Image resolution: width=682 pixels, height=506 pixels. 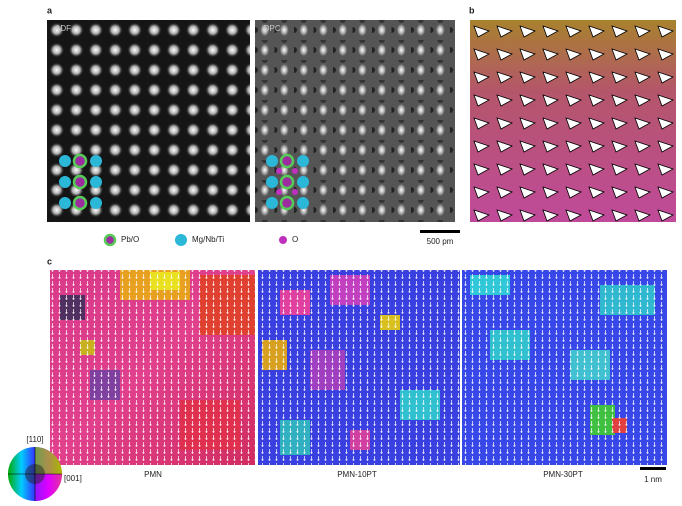 I want to click on image-label: ADF, so click(x=63, y=28).